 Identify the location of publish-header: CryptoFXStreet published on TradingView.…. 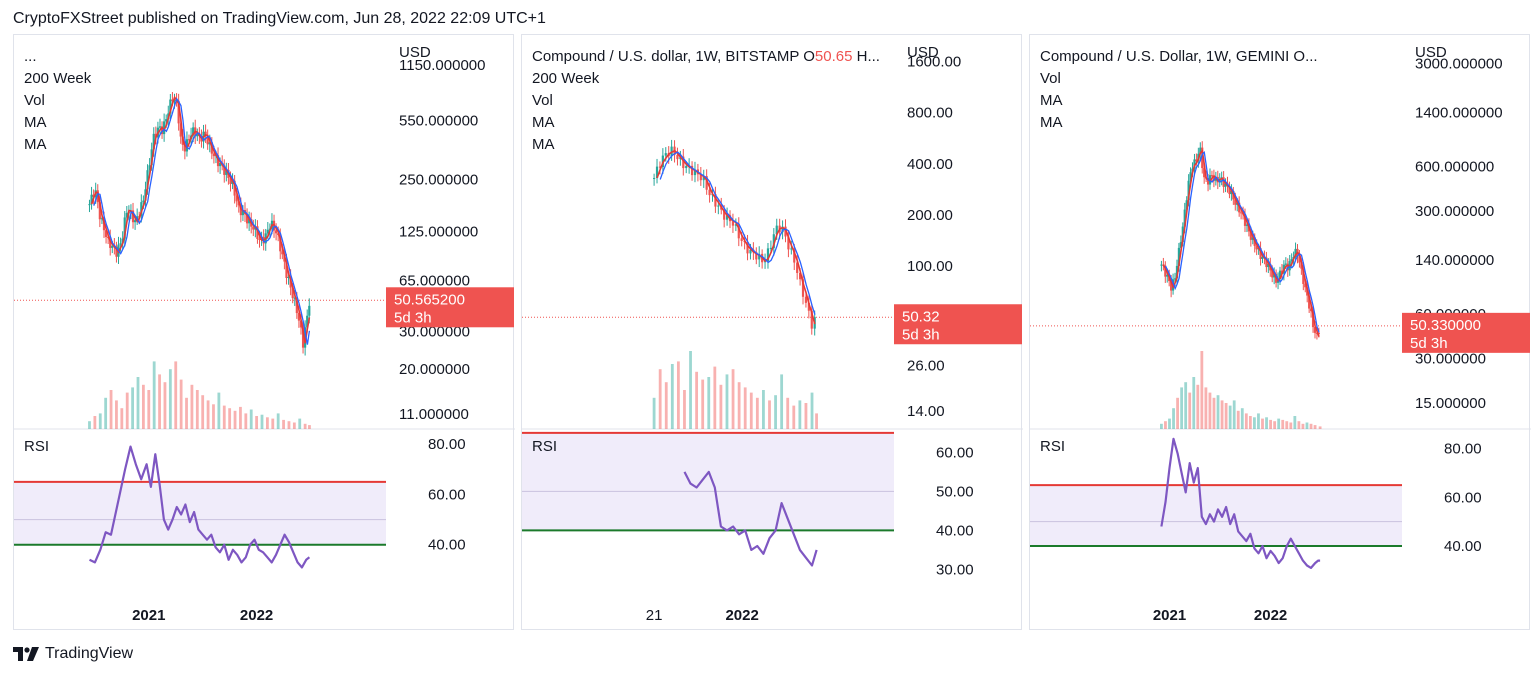
(279, 18).